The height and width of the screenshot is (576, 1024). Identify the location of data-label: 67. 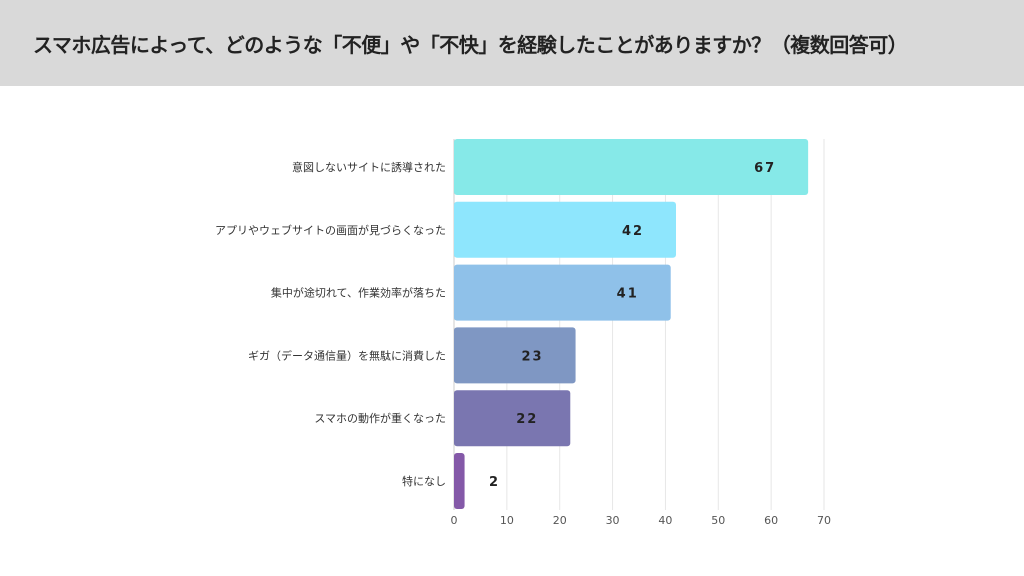
(765, 168).